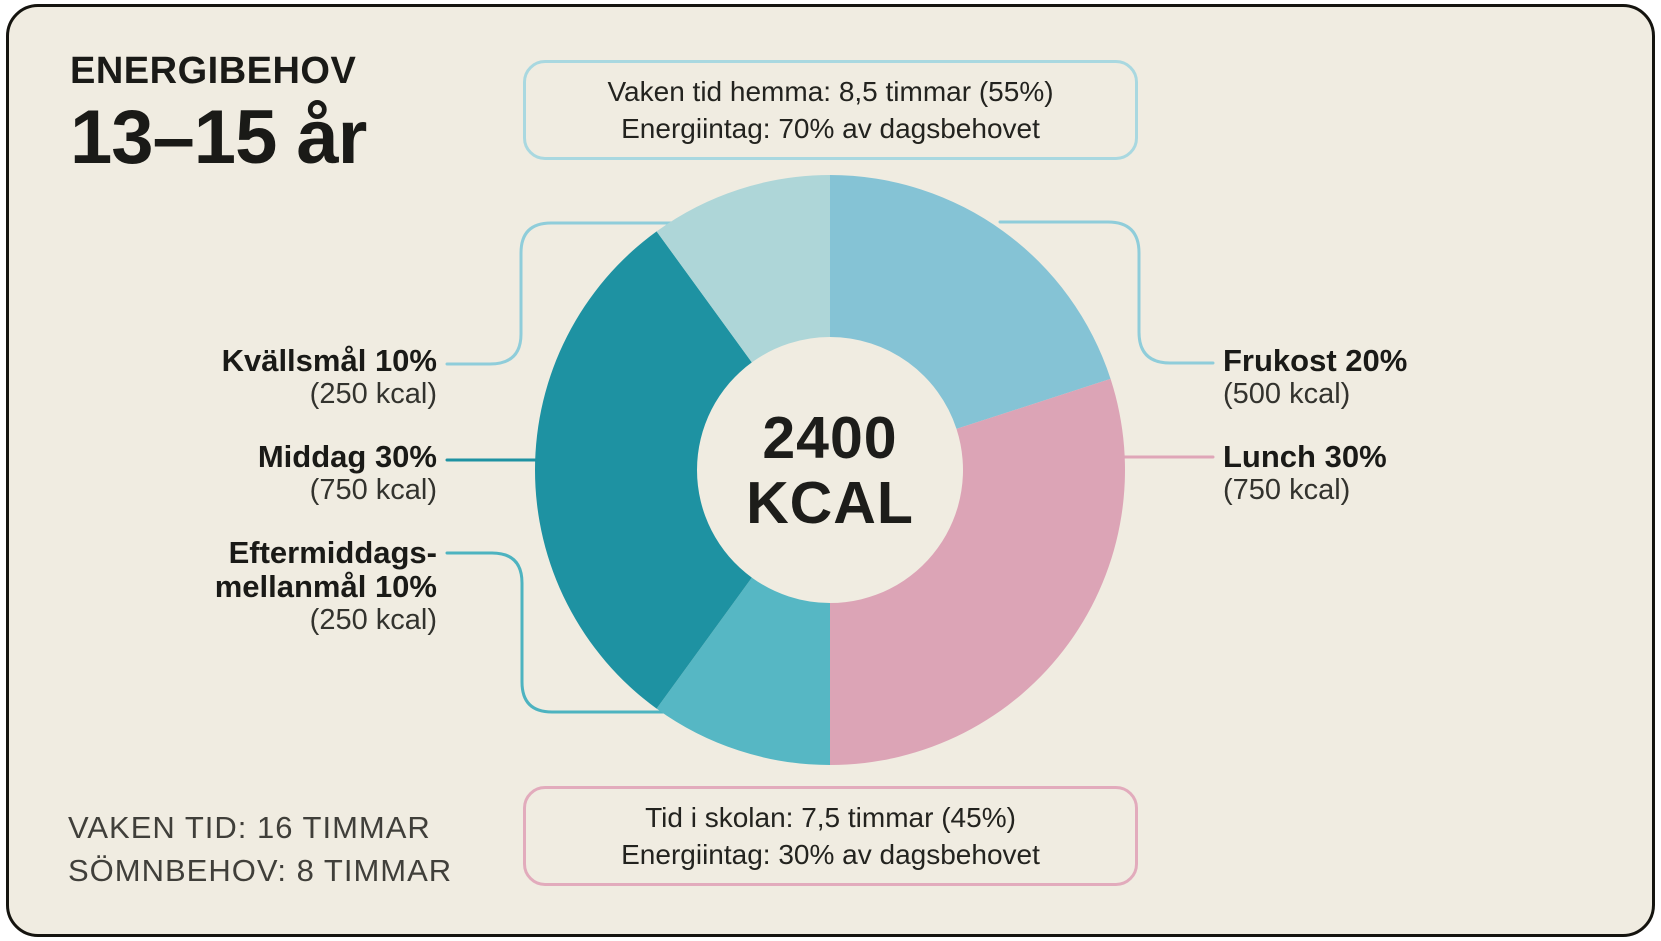 Image resolution: width=1661 pixels, height=941 pixels. What do you see at coordinates (260, 870) in the screenshot?
I see `footer-sleep-need: SÖMNBEHOV: 8 TIMMAR` at bounding box center [260, 870].